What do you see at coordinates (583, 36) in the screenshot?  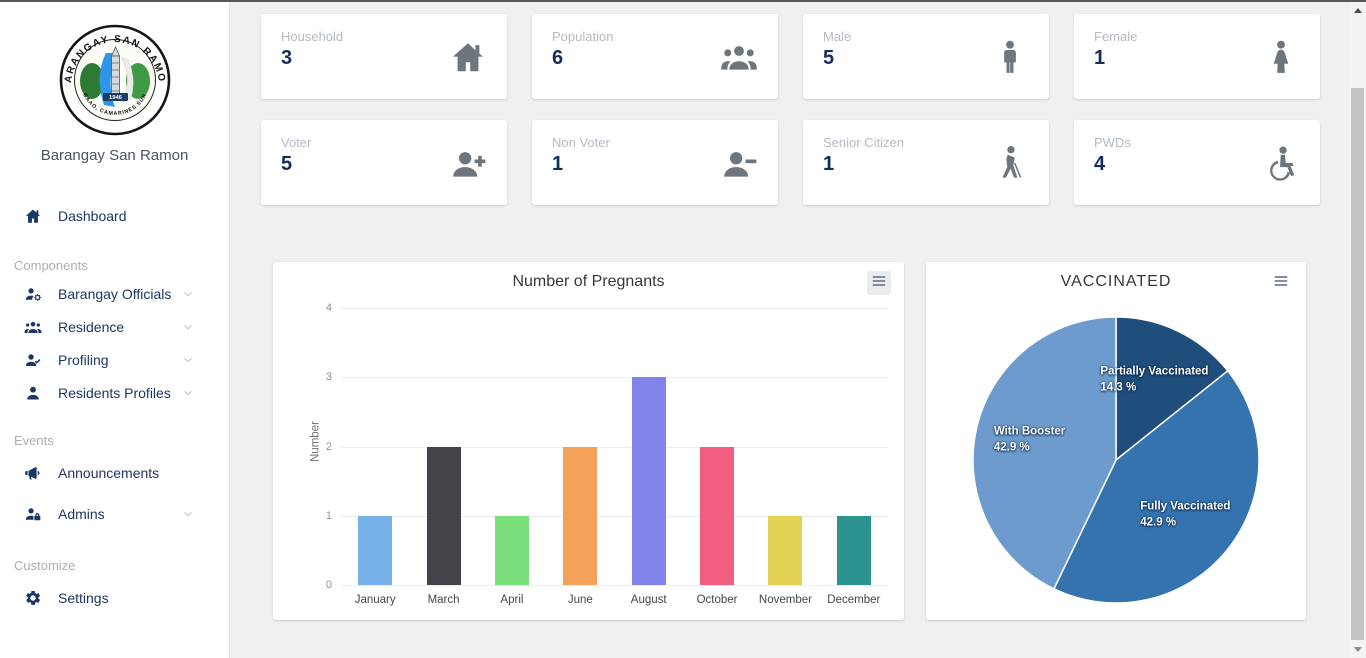 I see `stat-card-label: Population` at bounding box center [583, 36].